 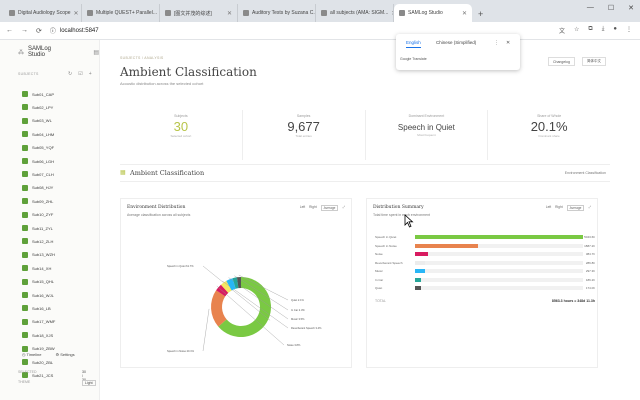 What do you see at coordinates (38, 161) in the screenshot?
I see `subject-item: Sub06_LGH` at bounding box center [38, 161].